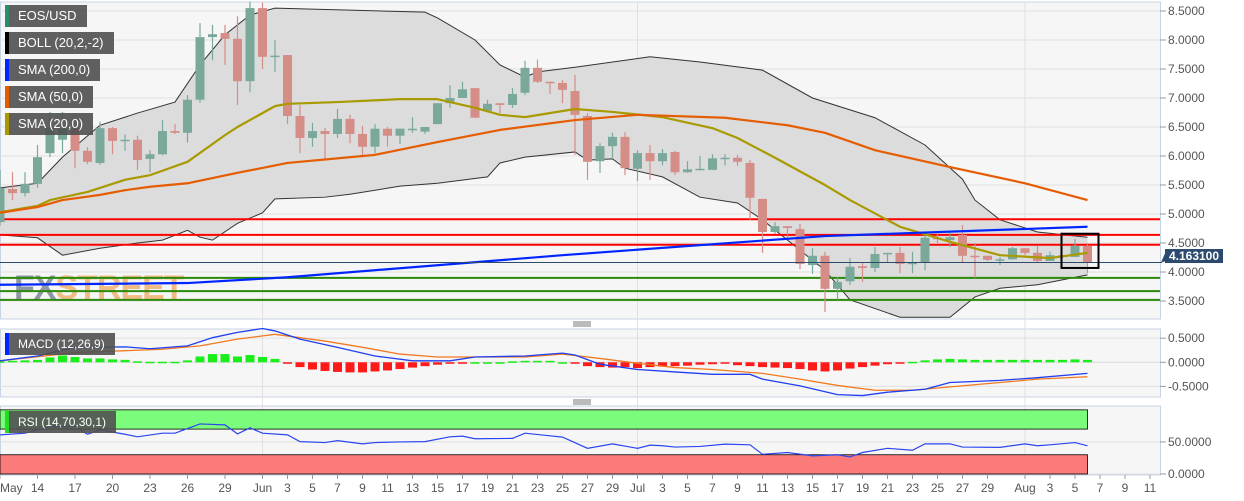 Image resolution: width=1244 pixels, height=501 pixels. I want to click on legend-eos-usd: EOS/USD, so click(46, 16).